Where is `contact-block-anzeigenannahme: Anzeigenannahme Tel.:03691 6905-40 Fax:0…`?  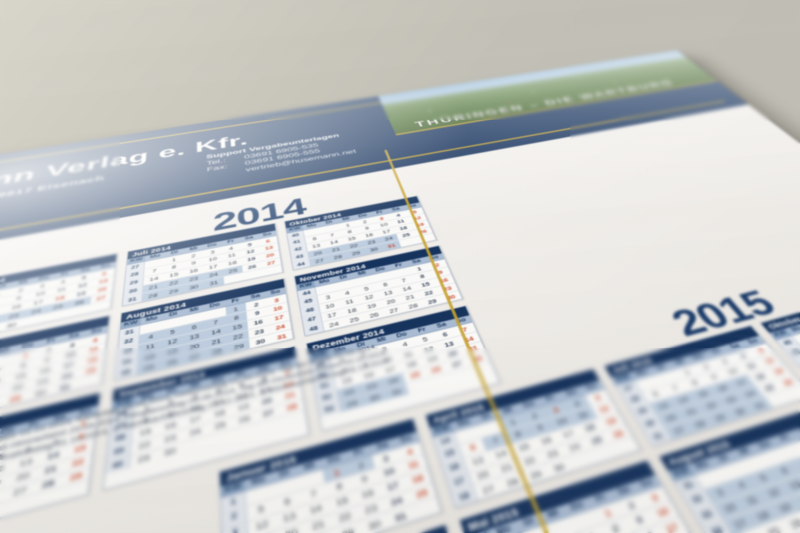 contact-block-anzeigenannahme: Anzeigenannahme Tel.:03691 6905-40 Fax:0… is located at coordinates (2, 238).